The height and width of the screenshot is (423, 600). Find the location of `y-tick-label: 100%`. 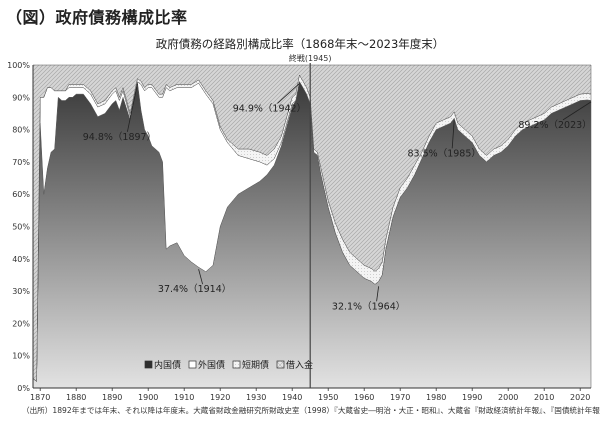

y-tick-label: 100% is located at coordinates (18, 65).